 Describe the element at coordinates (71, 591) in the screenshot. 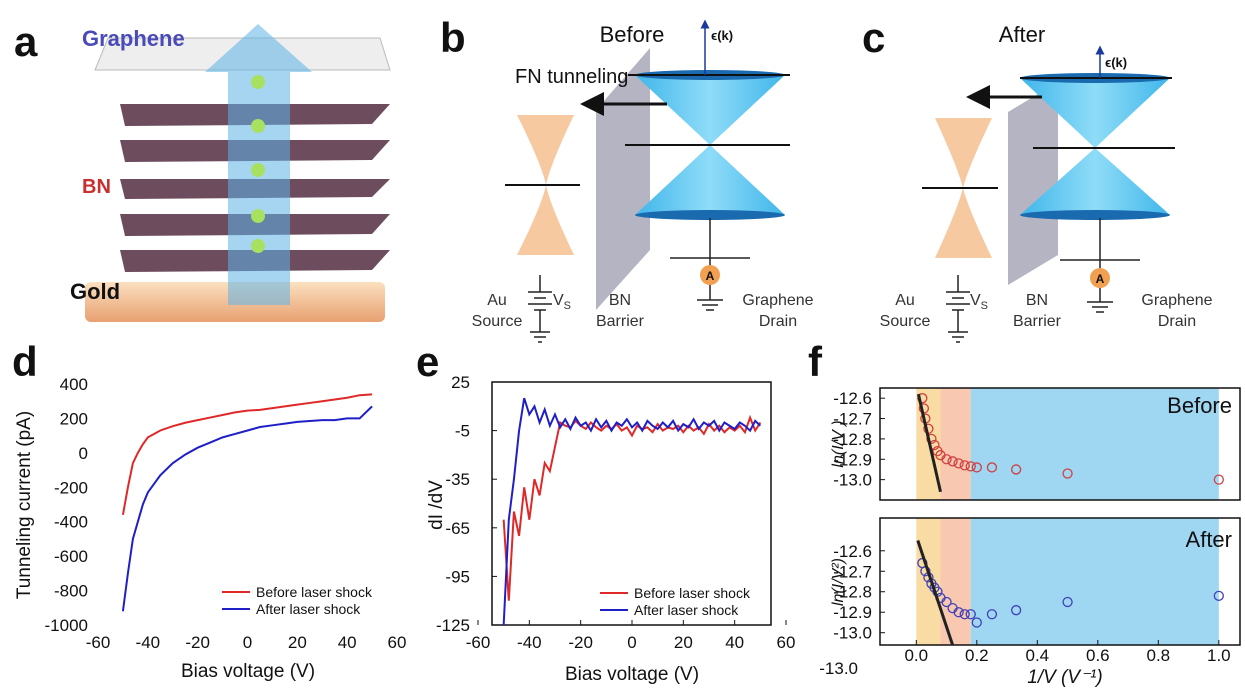

I see `y-tick-label: -800` at that location.